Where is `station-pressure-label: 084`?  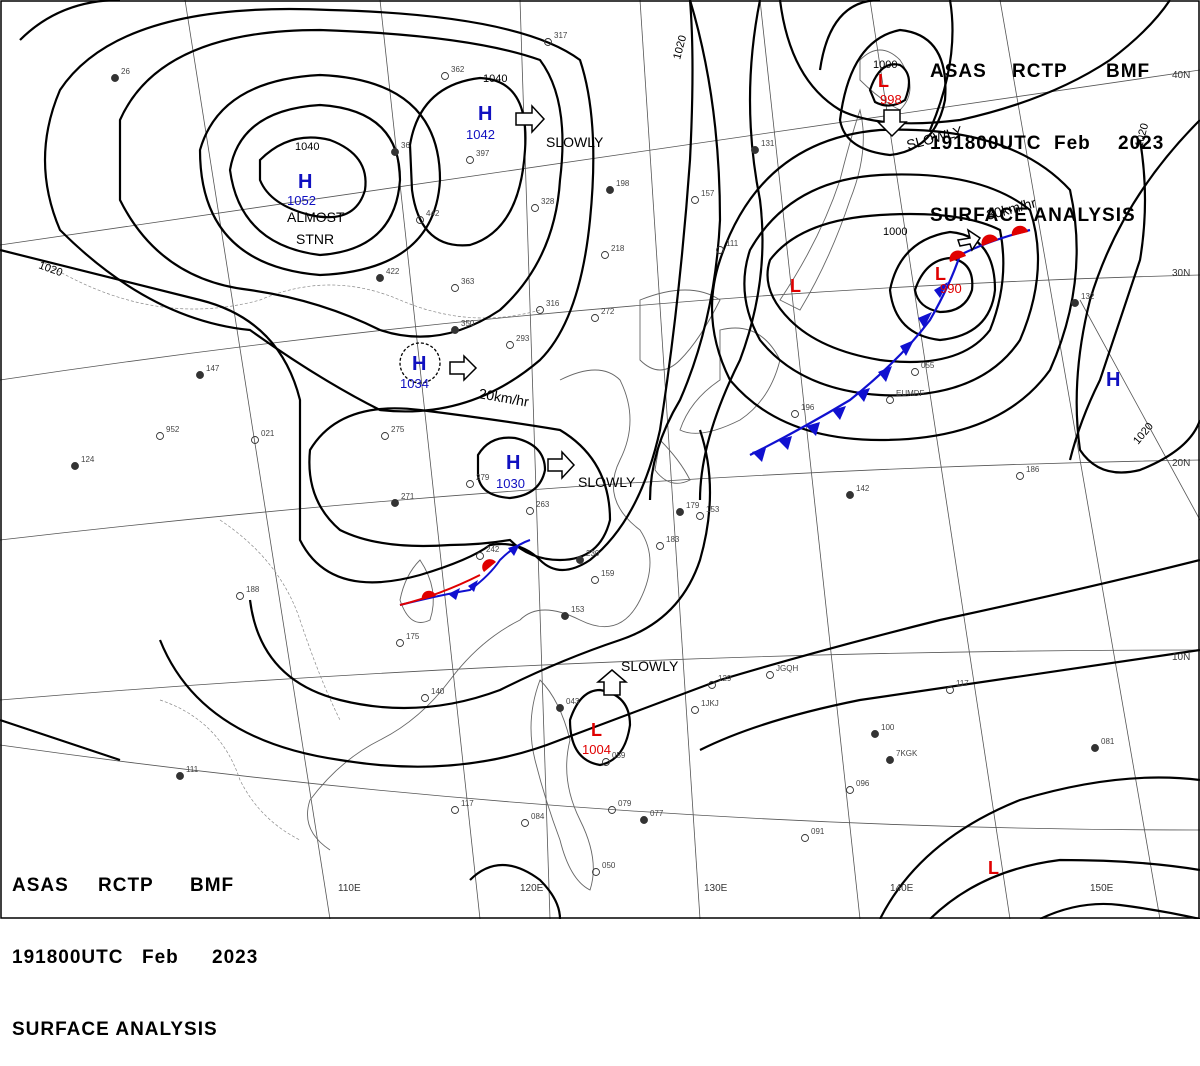 station-pressure-label: 084 is located at coordinates (538, 816).